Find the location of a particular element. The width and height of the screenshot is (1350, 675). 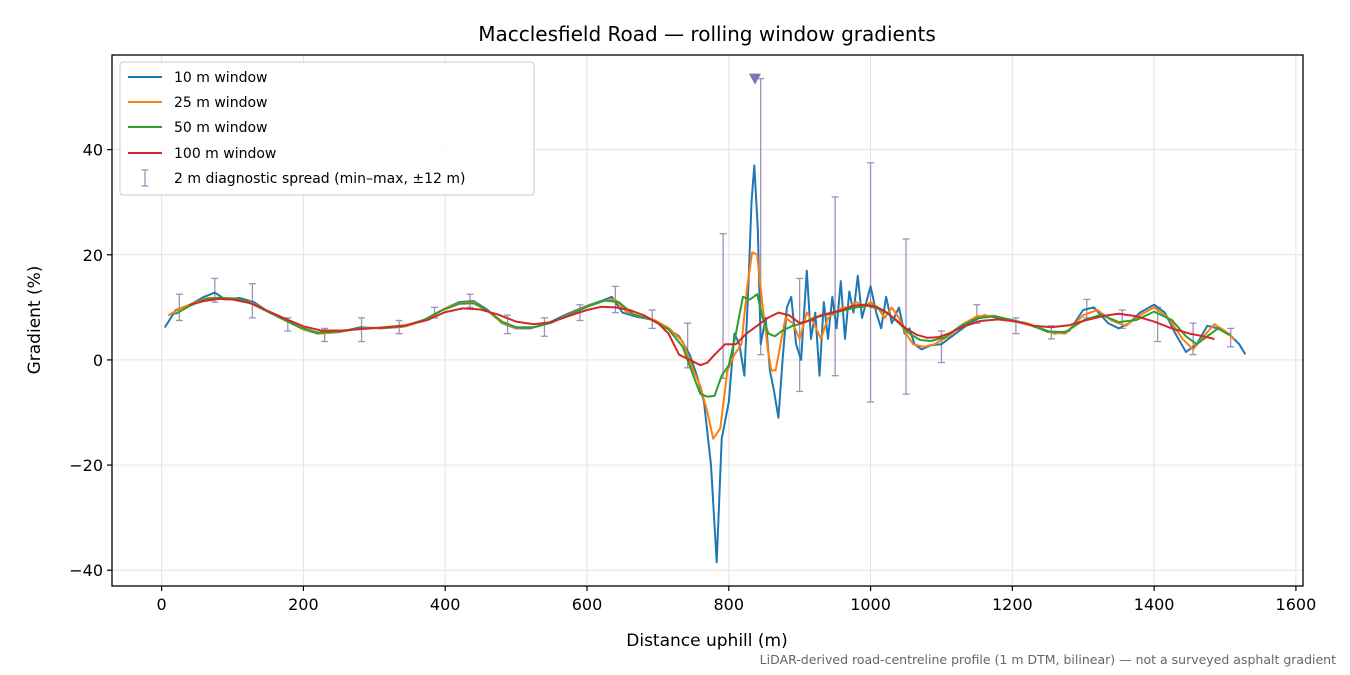

y-tick-label-4: 40 is located at coordinates (93, 150).